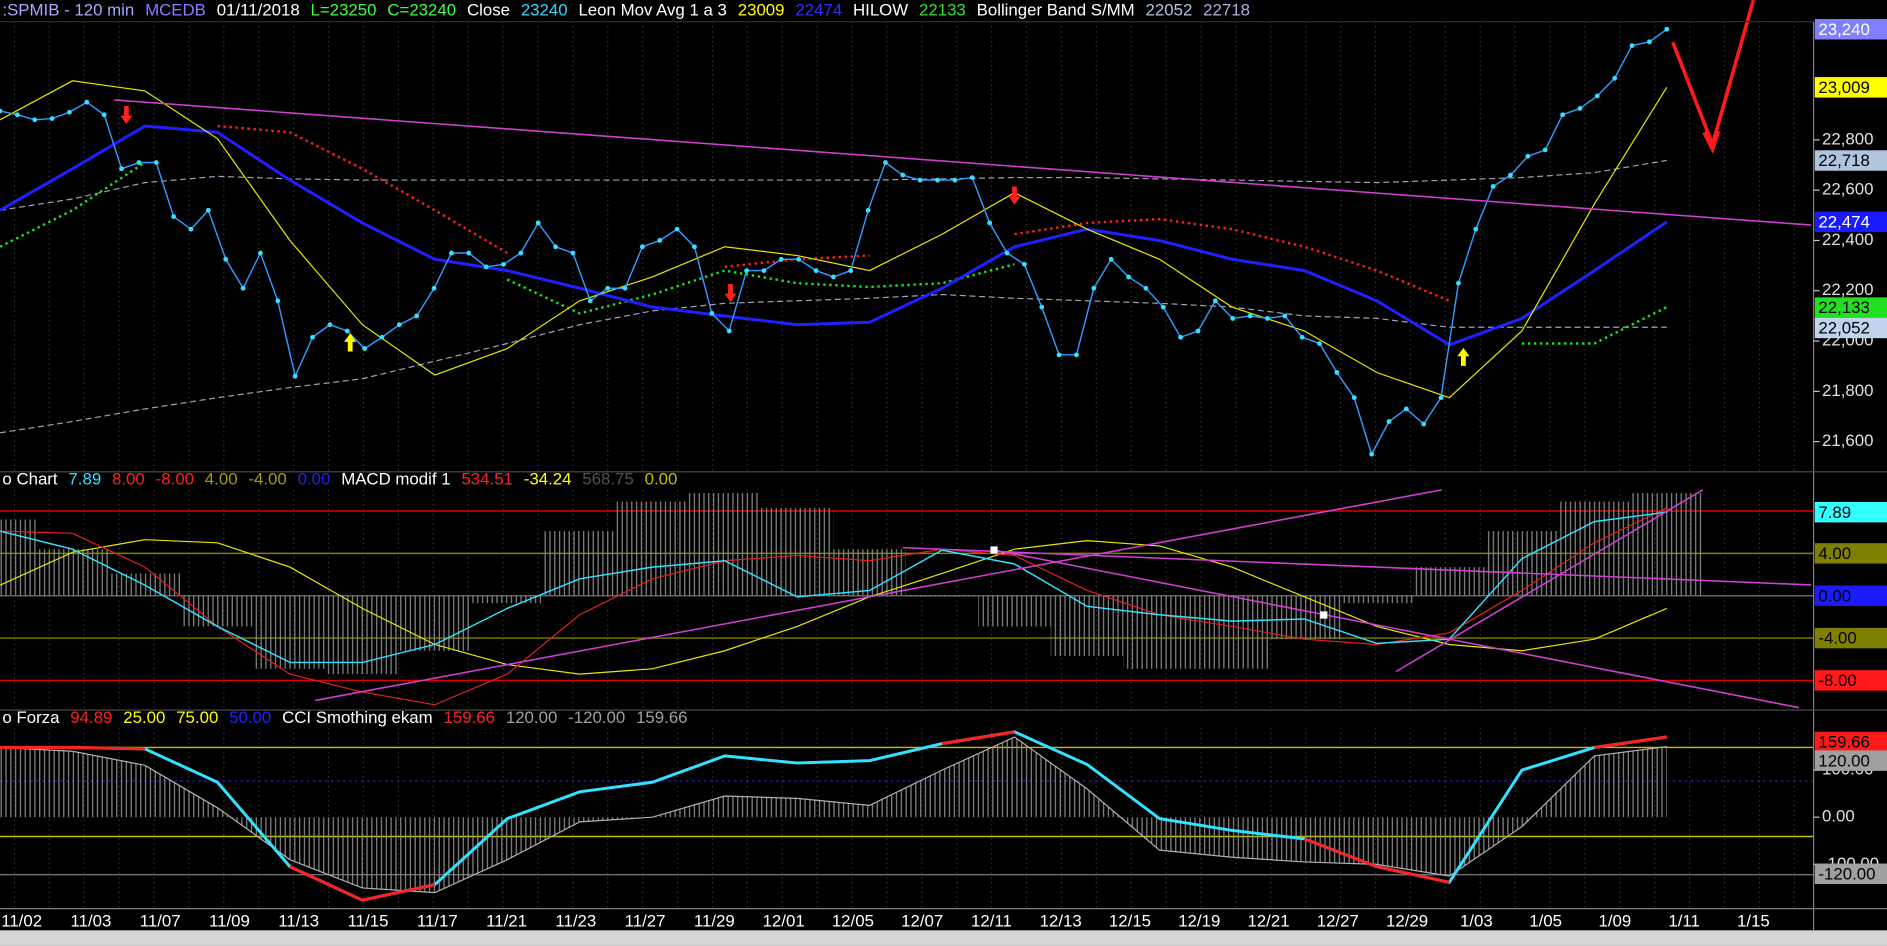 This screenshot has height=946, width=1887. I want to click on x-tick-label: 1/05, so click(1545, 920).